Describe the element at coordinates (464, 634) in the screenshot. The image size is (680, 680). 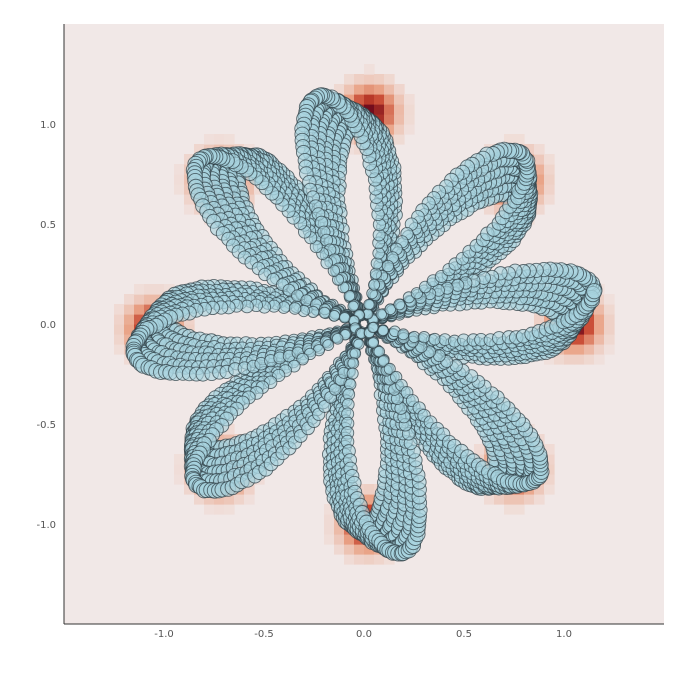
I see `x-tick-label: 0.5` at that location.